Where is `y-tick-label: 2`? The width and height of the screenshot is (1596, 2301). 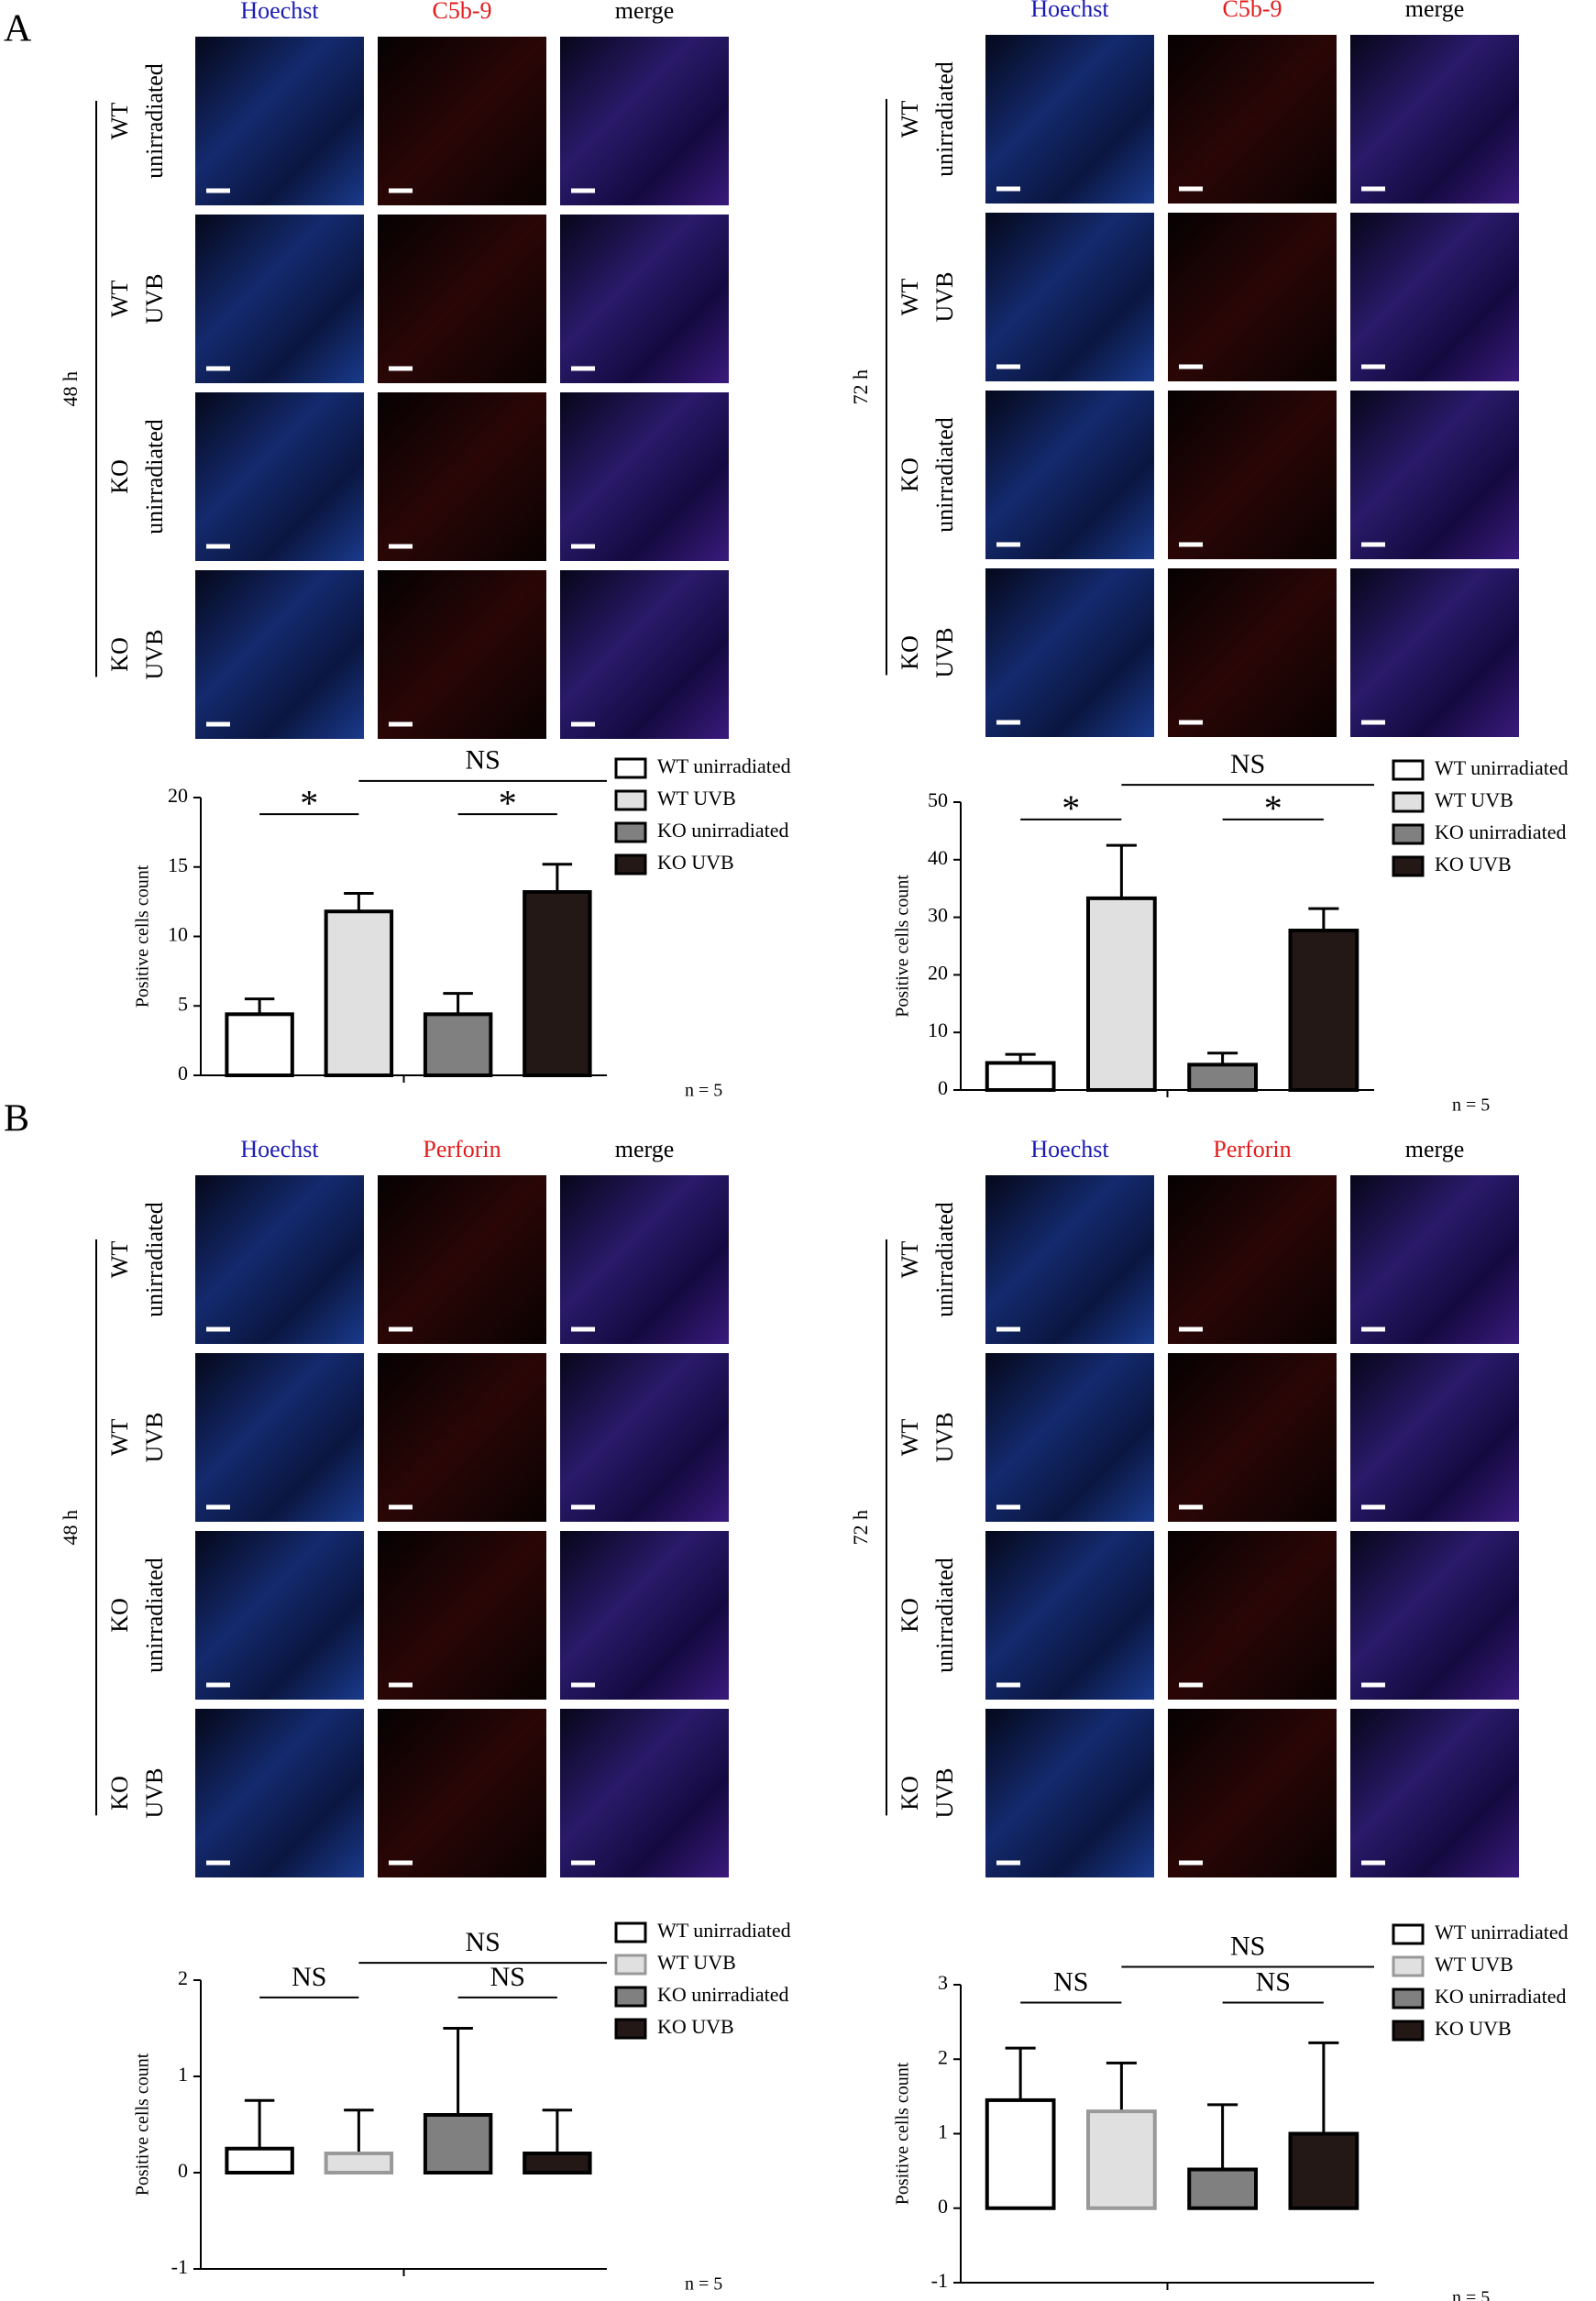 y-tick-label: 2 is located at coordinates (943, 2056).